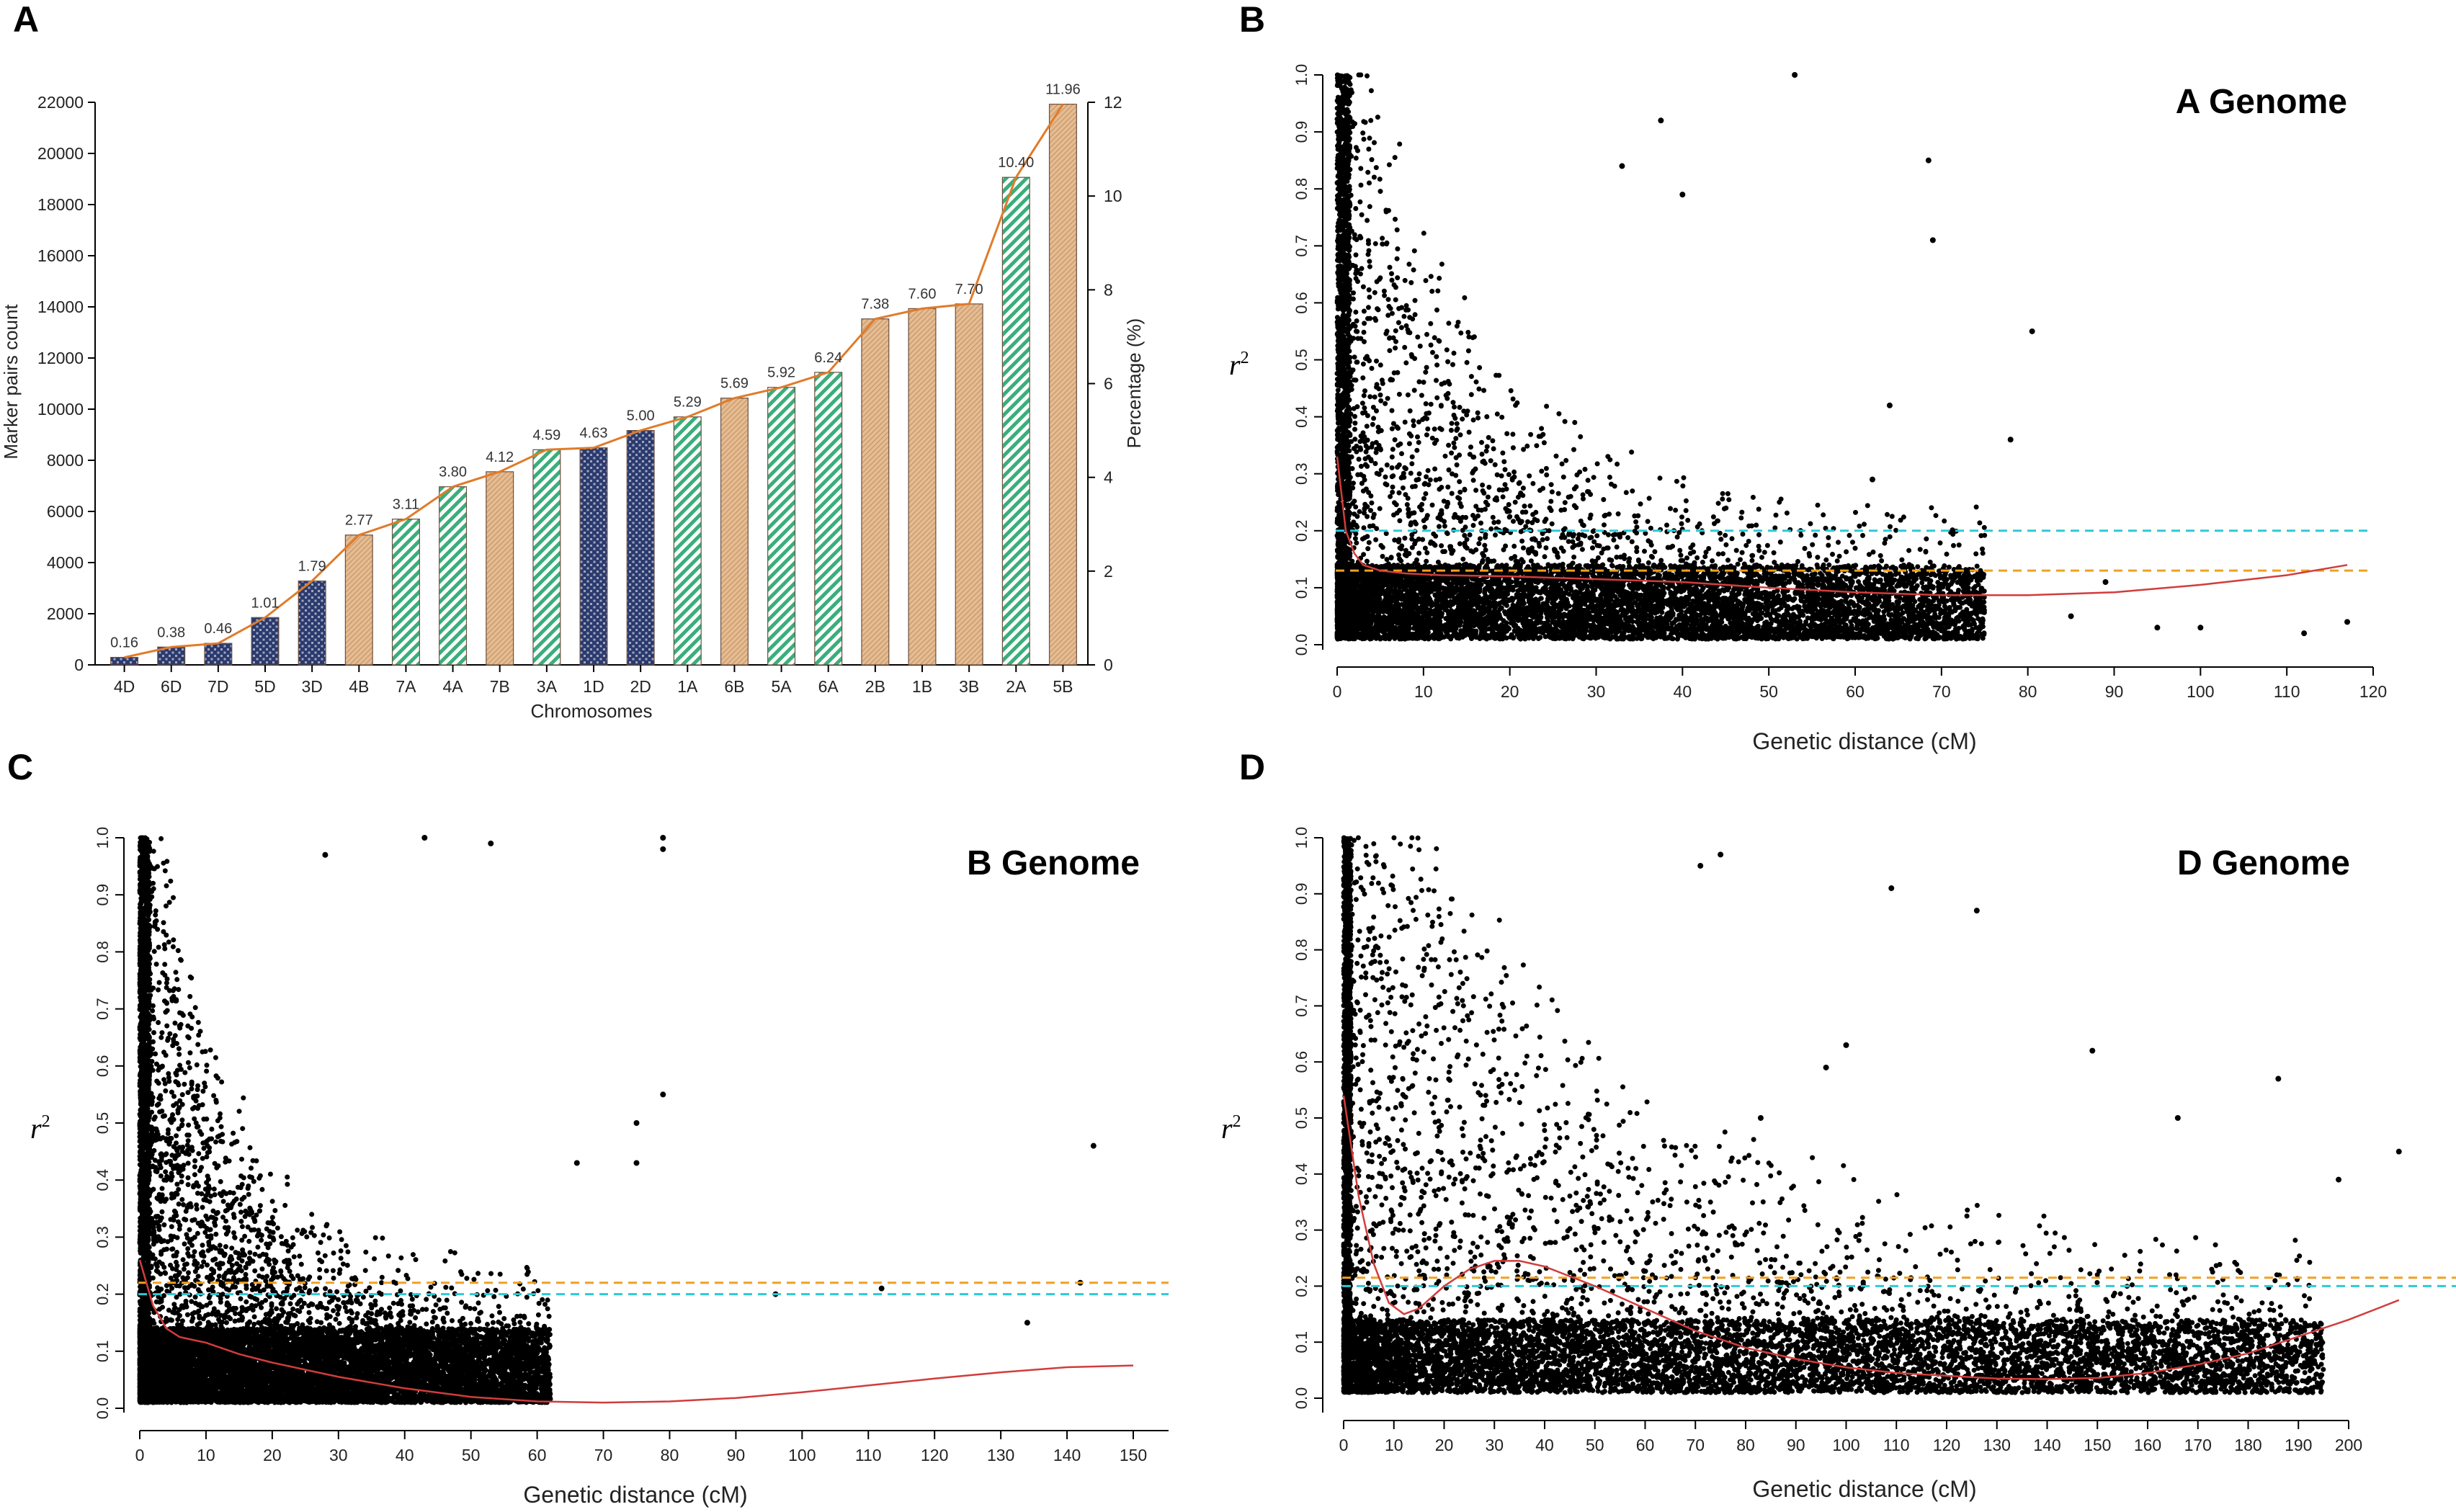 The width and height of the screenshot is (2456, 1512). I want to click on c-x-tick-label: 20, so click(272, 1455).